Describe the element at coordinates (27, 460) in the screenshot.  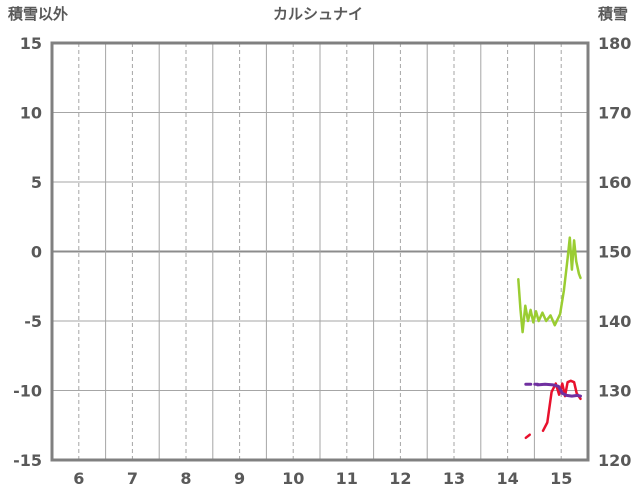
I see `y-tick-label-left: -15` at that location.